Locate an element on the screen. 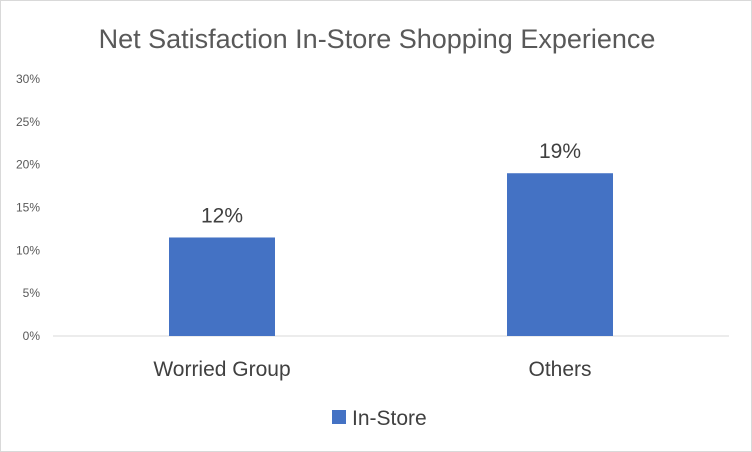 This screenshot has height=452, width=752. data-label: 12% is located at coordinates (222, 215).